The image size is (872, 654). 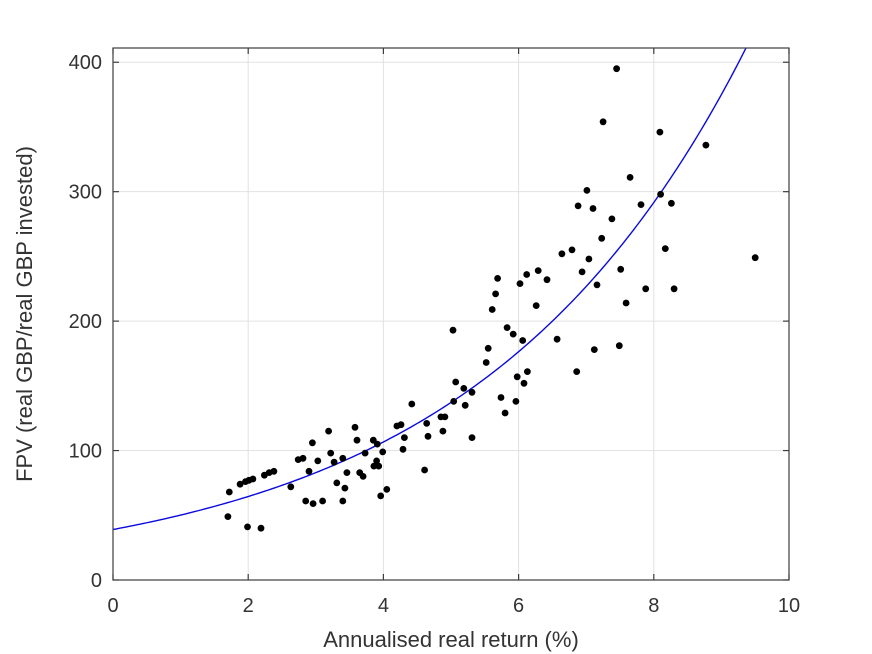 I want to click on x-tick-label: 8, so click(x=653, y=606).